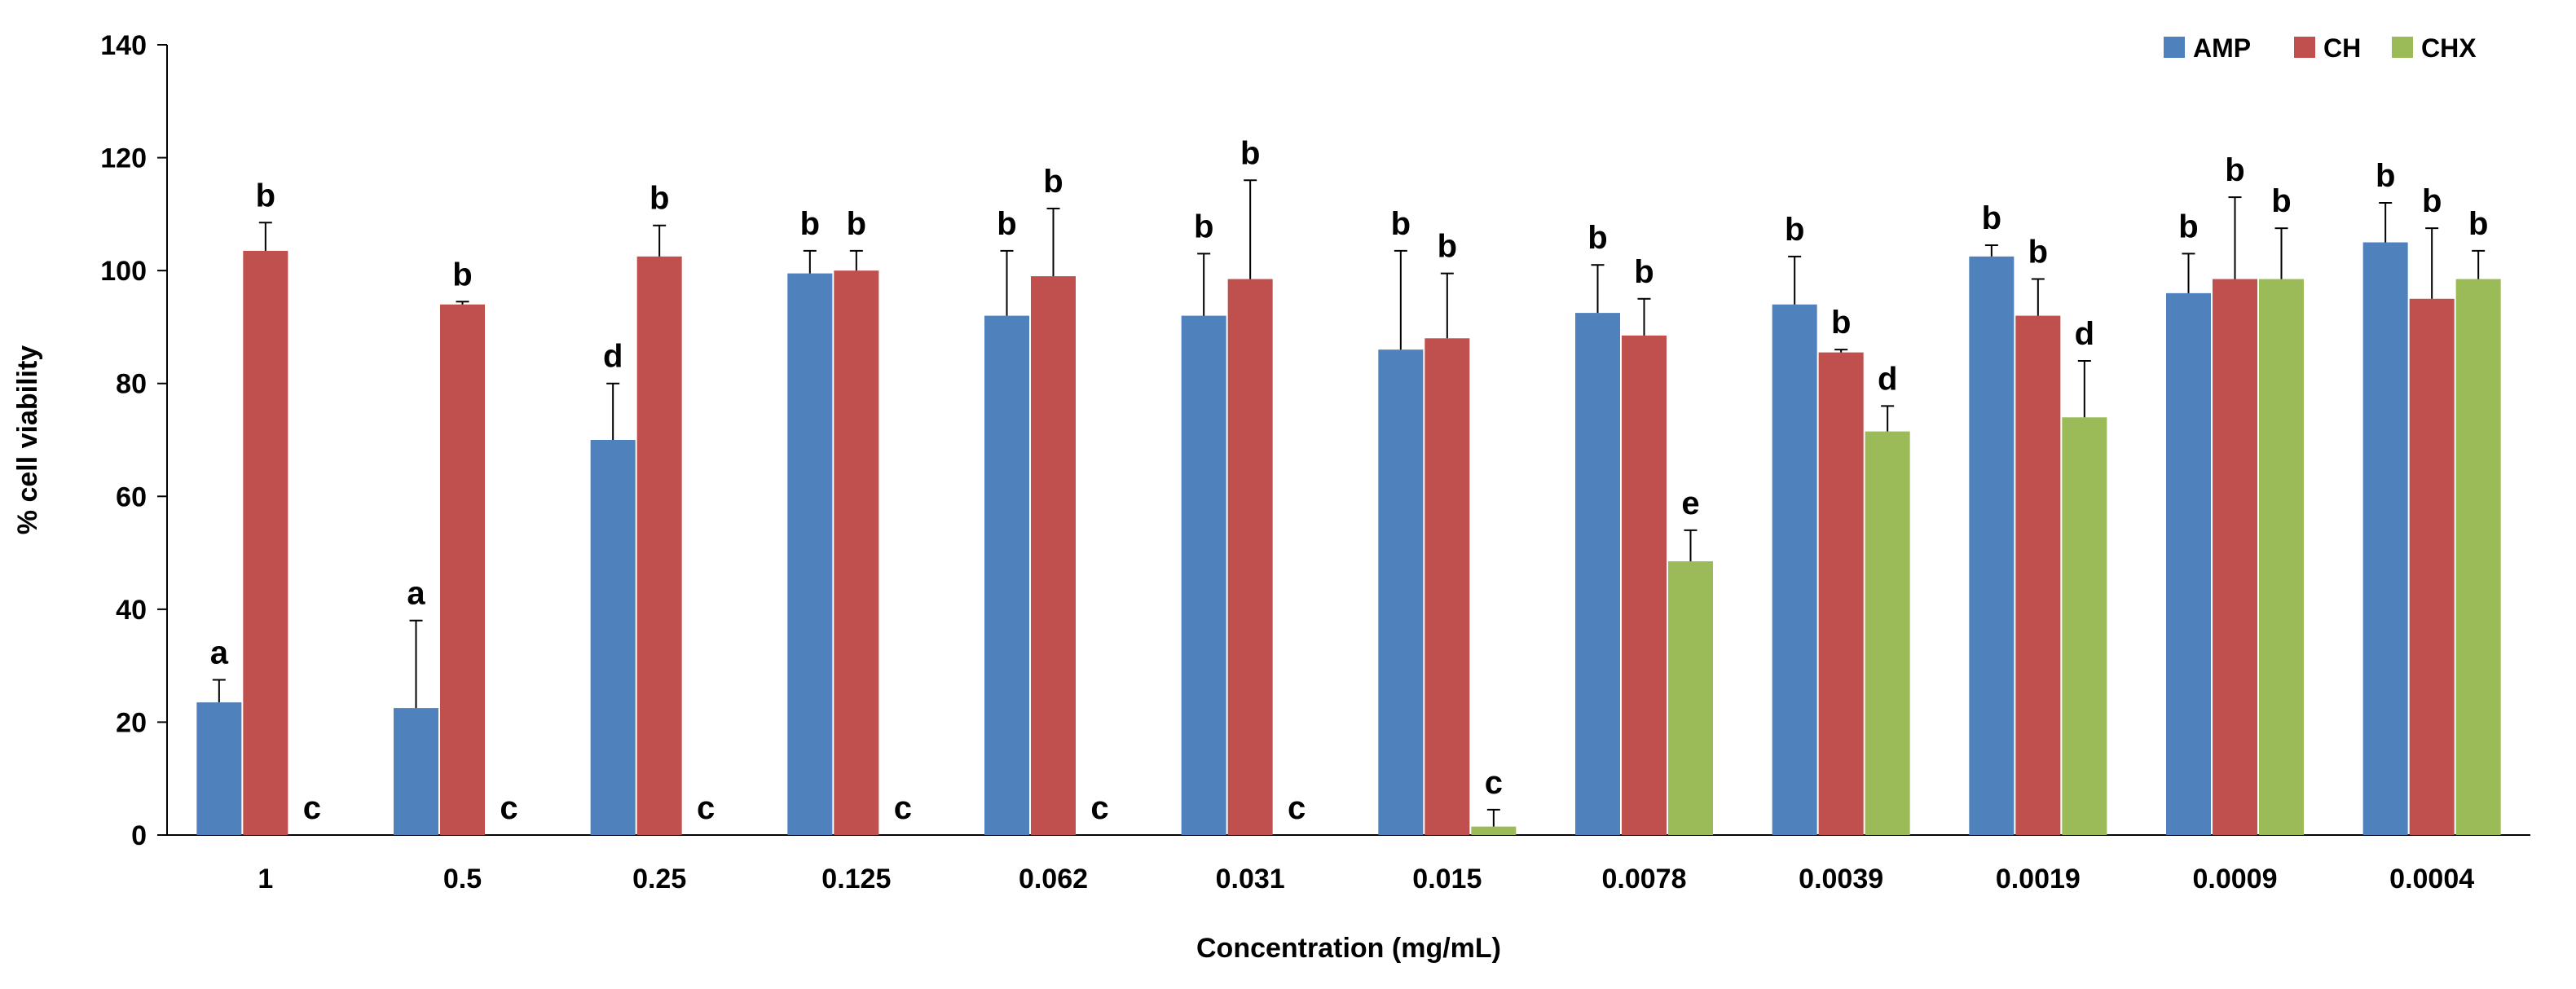 Image resolution: width=2576 pixels, height=989 pixels. Describe the element at coordinates (133, 440) in the screenshot. I see `y-axis-ticks: 0 20 40 60 80 100 120 140` at that location.